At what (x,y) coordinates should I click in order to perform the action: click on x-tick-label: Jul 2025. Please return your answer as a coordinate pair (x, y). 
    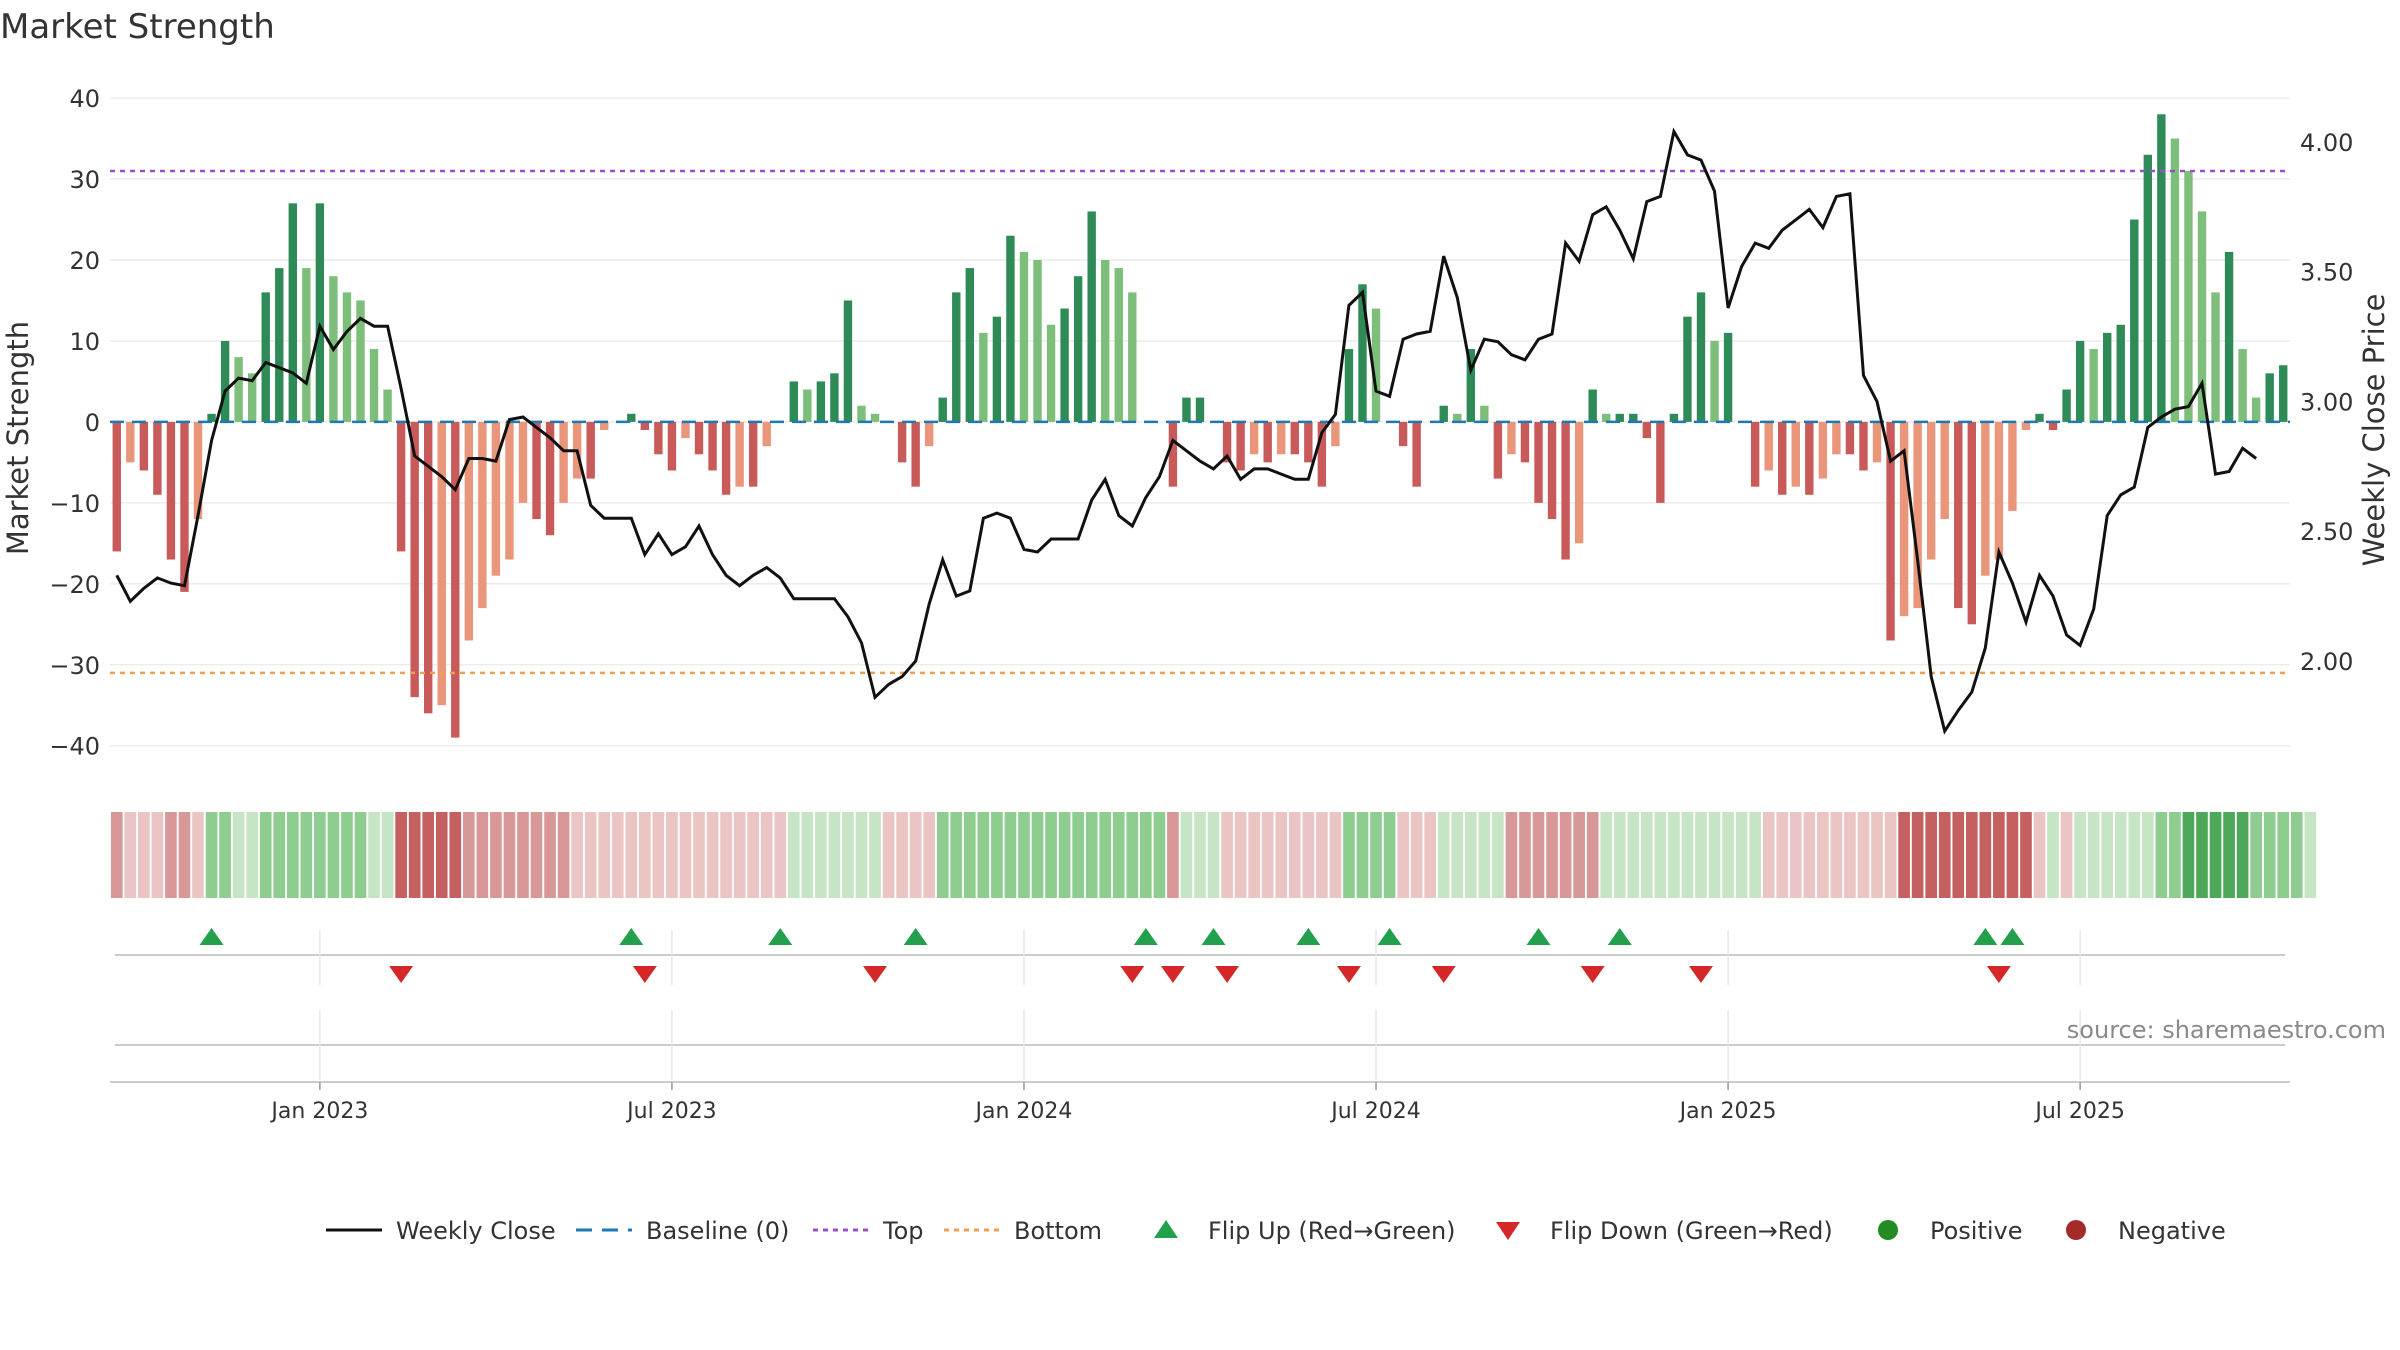
    Looking at the image, I should click on (2079, 1111).